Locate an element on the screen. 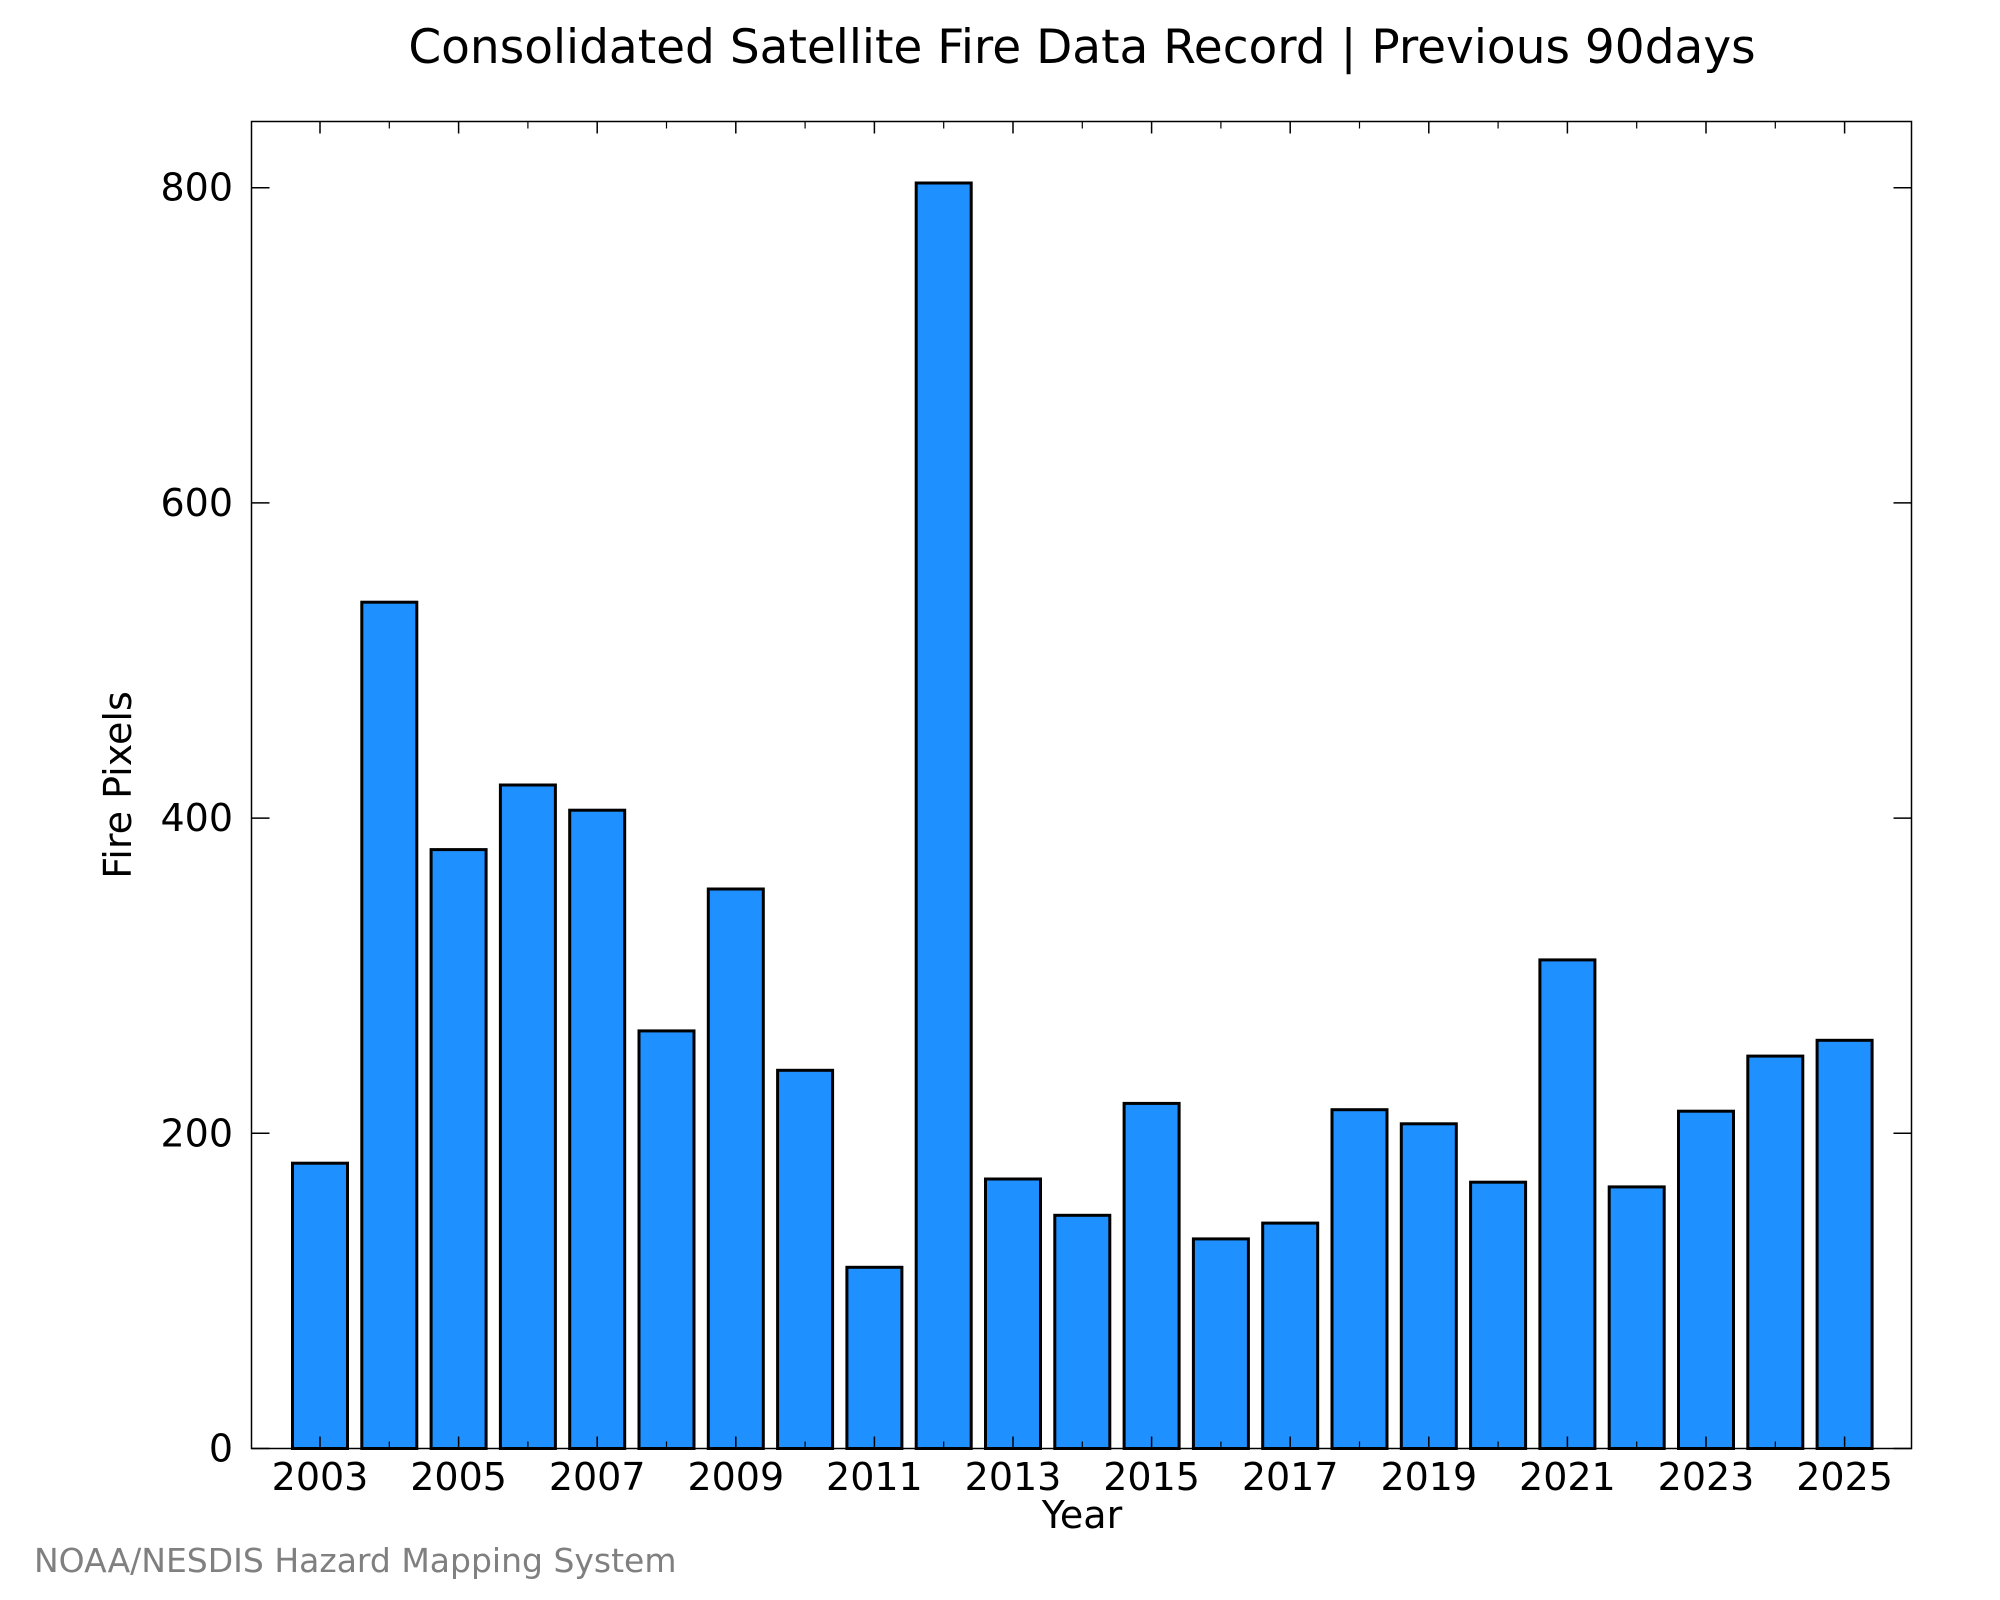 The height and width of the screenshot is (1600, 2000). bar-2019 is located at coordinates (1428, 1286).